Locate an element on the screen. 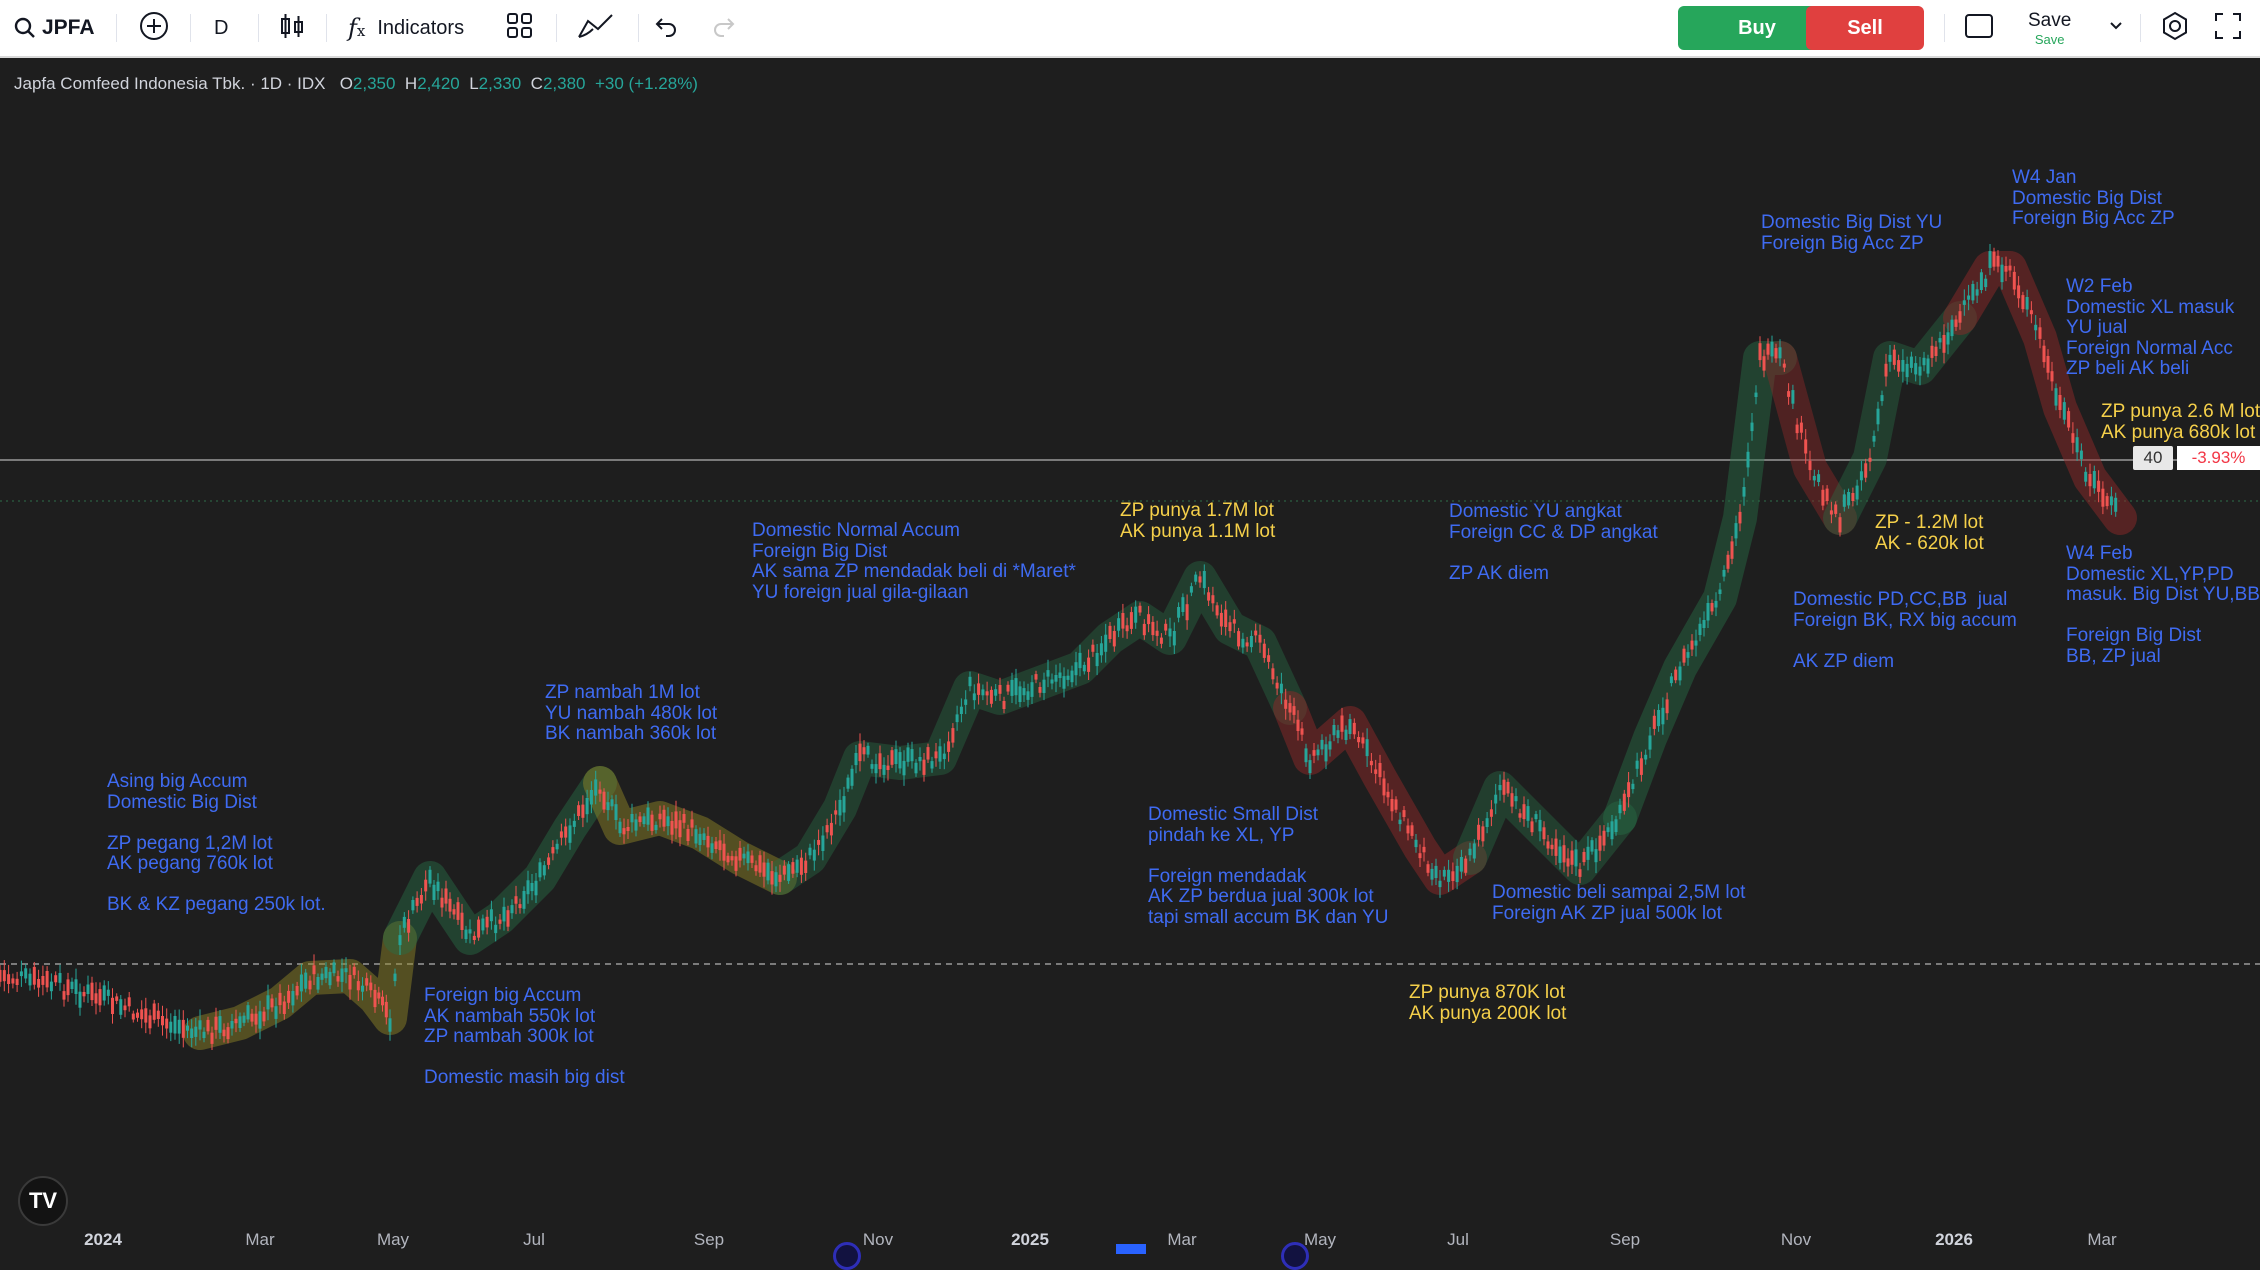 The height and width of the screenshot is (1270, 2260). symbol-label: JPFA is located at coordinates (68, 27).